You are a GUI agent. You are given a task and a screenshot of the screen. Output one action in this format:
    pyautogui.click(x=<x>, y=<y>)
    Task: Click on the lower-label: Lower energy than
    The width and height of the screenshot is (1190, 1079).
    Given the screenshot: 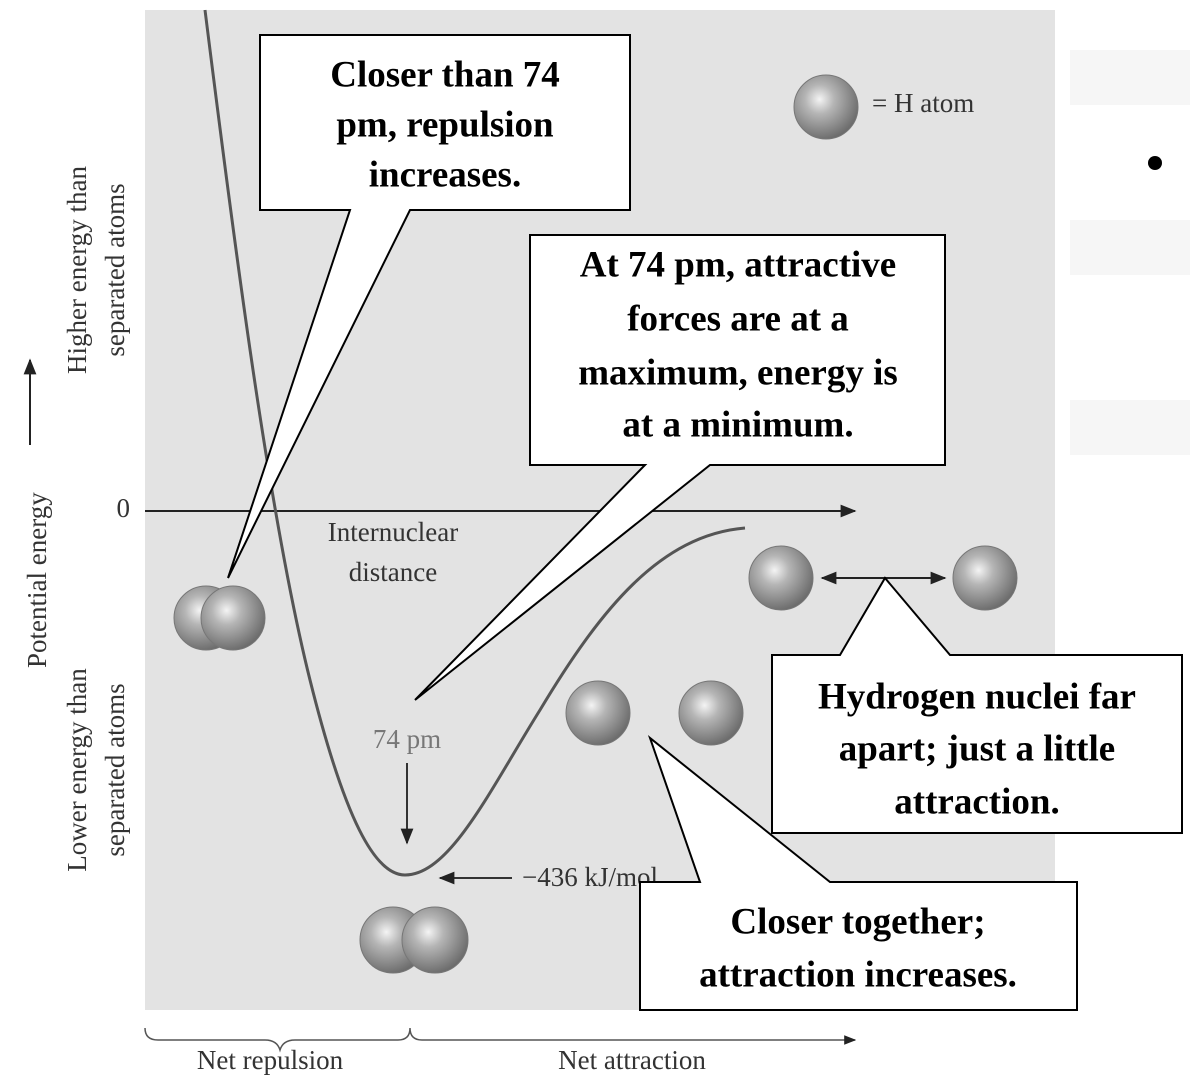 What is the action you would take?
    pyautogui.click(x=77, y=770)
    